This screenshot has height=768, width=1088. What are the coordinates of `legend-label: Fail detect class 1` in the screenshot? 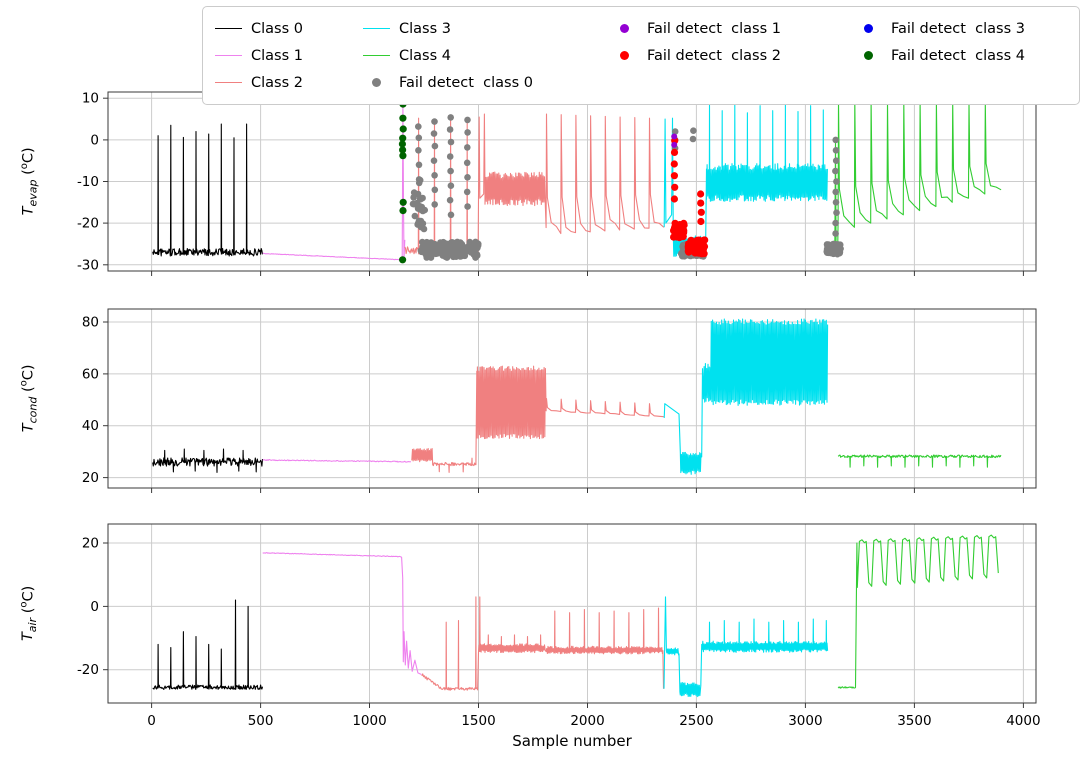 It's located at (714, 28).